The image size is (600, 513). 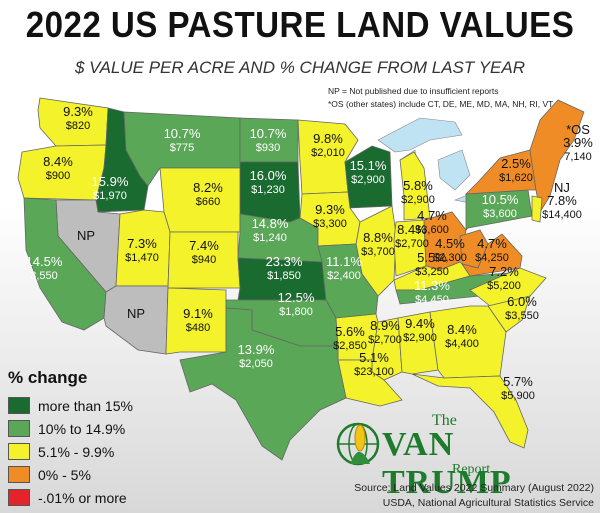 I want to click on state-value: $1,970, so click(x=110, y=196).